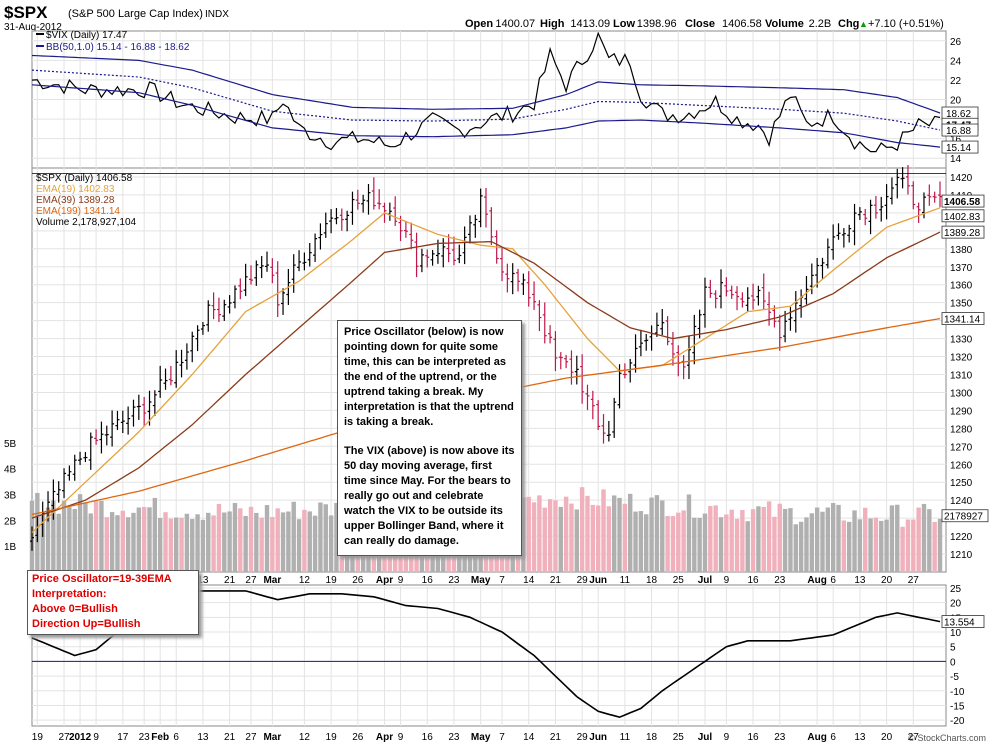 This screenshot has width=990, height=744. What do you see at coordinates (705, 580) in the screenshot?
I see `x-label-mid: Jul` at bounding box center [705, 580].